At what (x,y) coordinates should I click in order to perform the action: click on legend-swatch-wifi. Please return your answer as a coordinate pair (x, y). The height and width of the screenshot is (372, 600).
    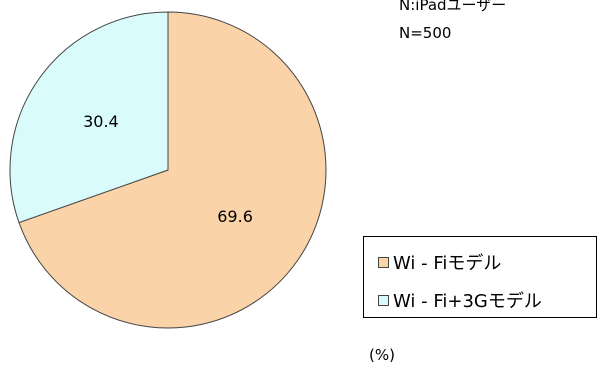
    Looking at the image, I should click on (383, 262).